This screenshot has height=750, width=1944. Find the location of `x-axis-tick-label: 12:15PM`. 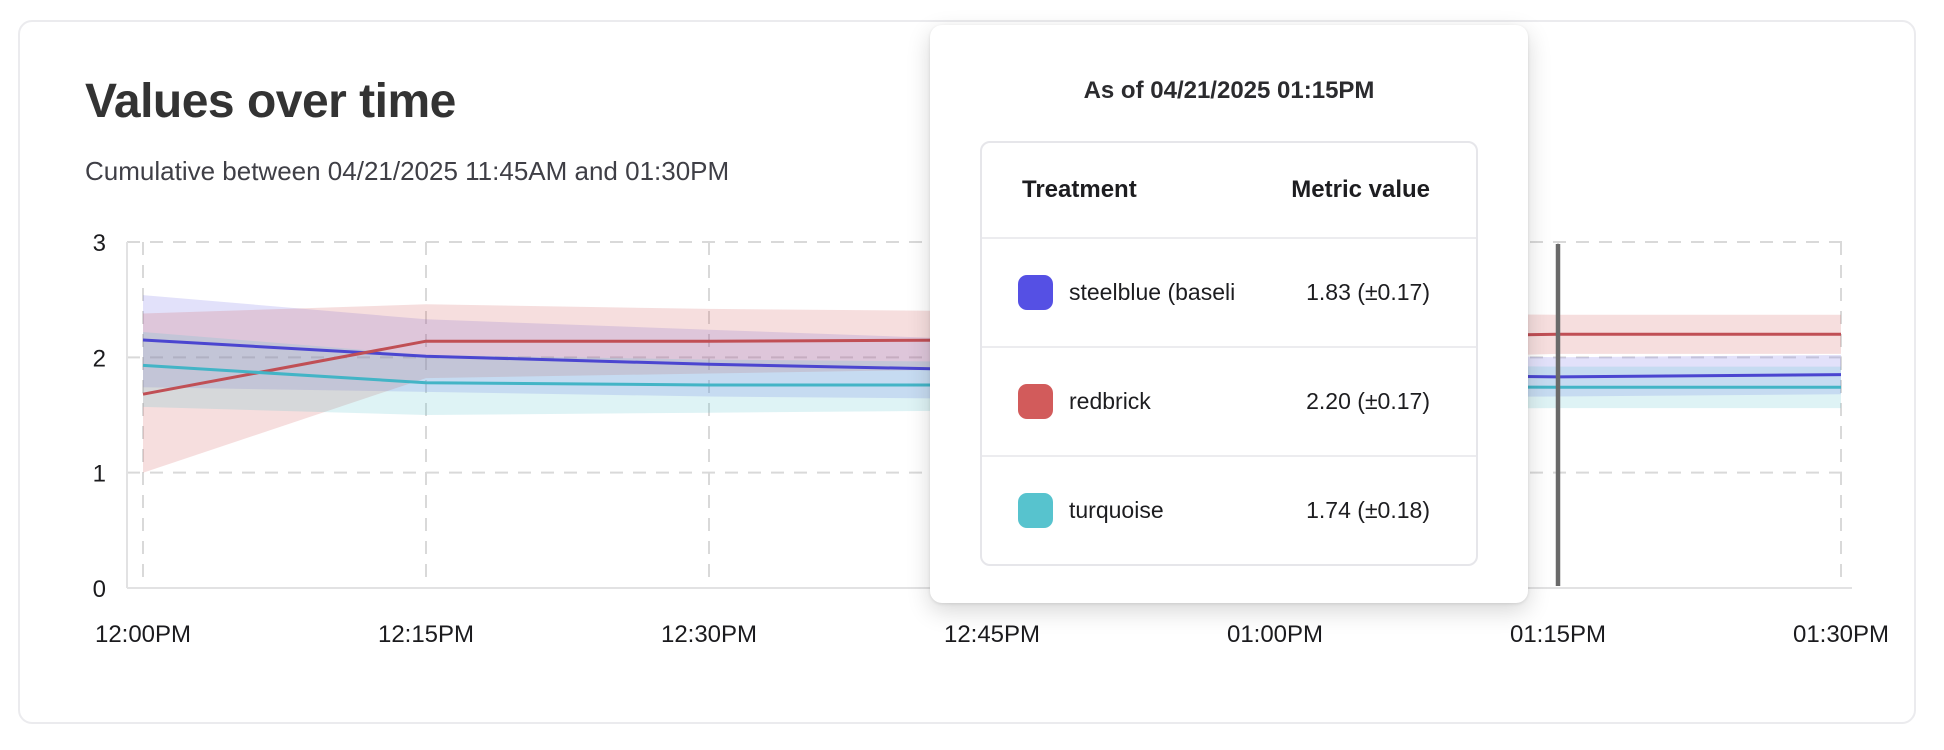

x-axis-tick-label: 12:15PM is located at coordinates (426, 634).